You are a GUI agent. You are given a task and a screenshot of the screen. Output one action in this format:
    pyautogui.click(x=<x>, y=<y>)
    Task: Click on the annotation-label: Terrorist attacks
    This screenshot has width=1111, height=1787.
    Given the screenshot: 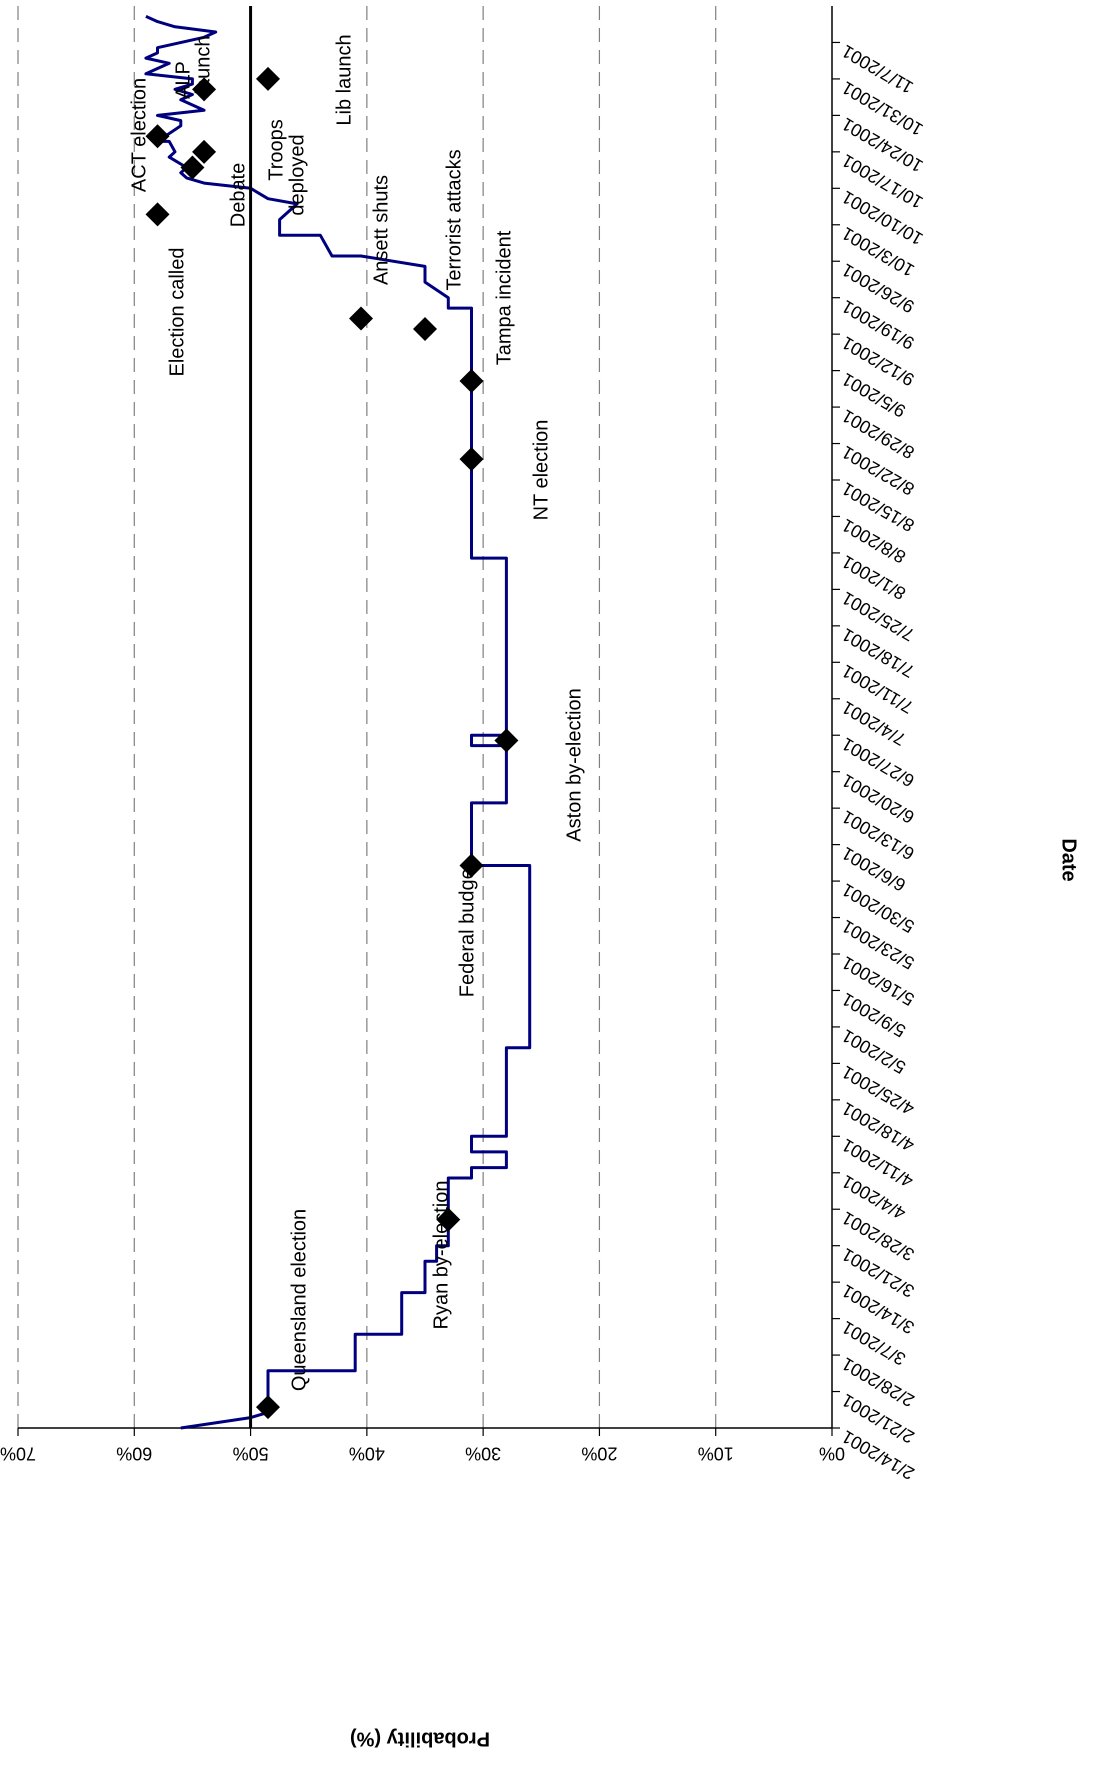 What is the action you would take?
    pyautogui.click(x=454, y=219)
    